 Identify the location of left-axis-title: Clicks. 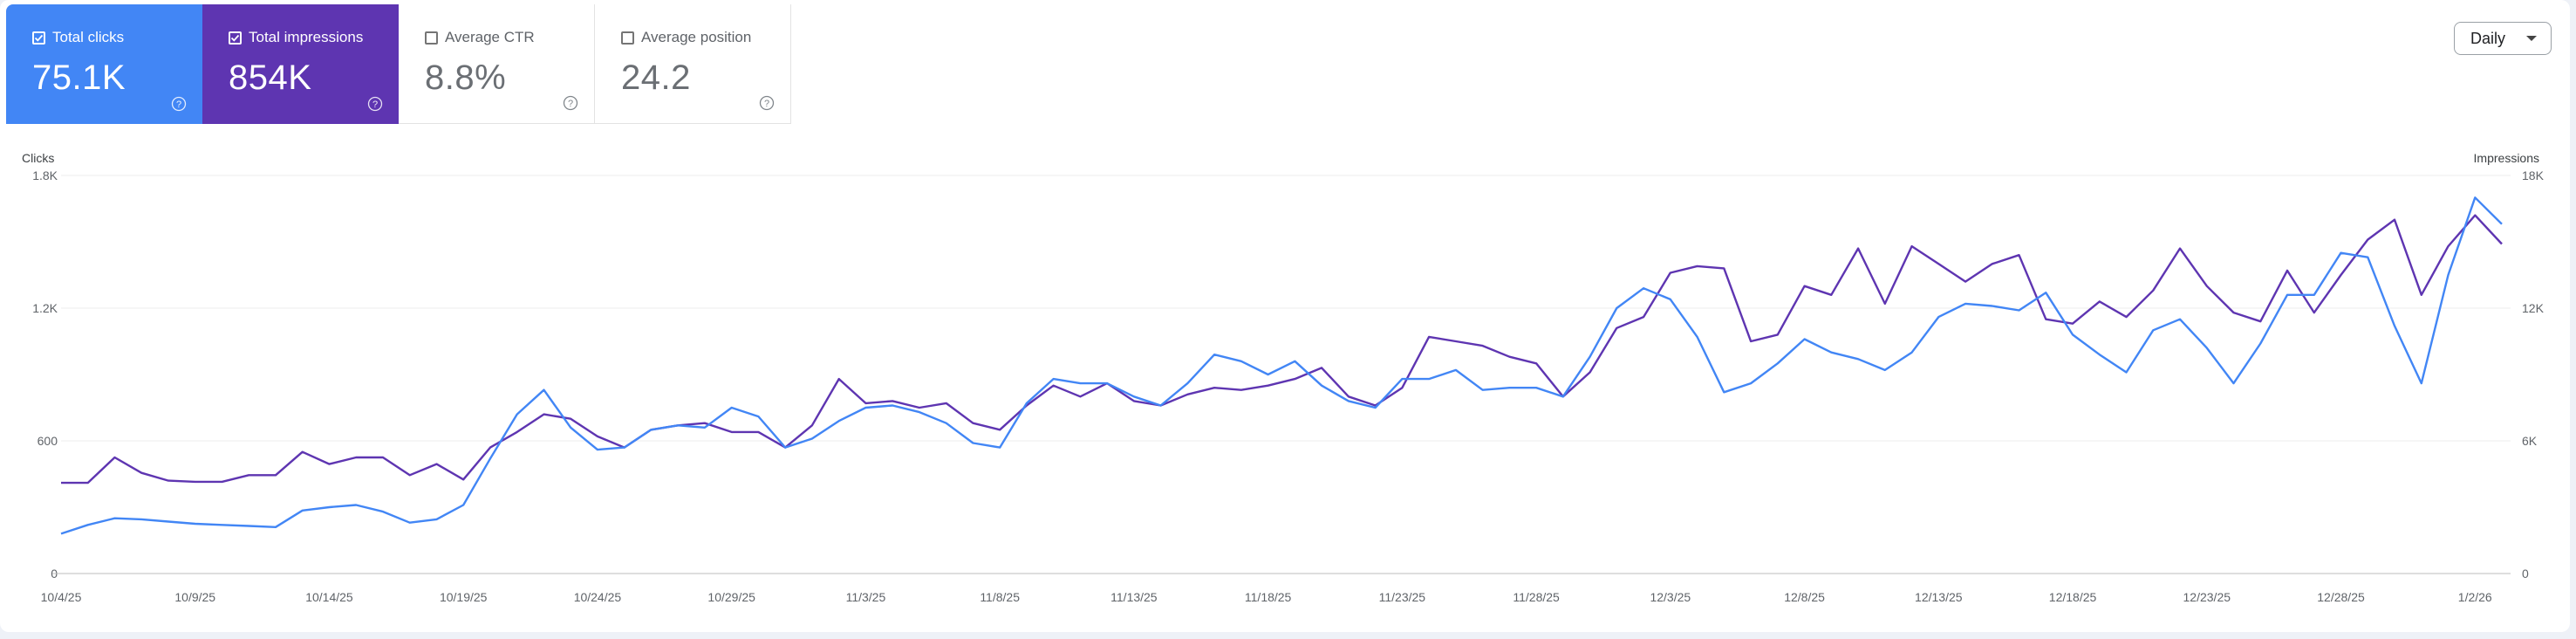
(38, 158).